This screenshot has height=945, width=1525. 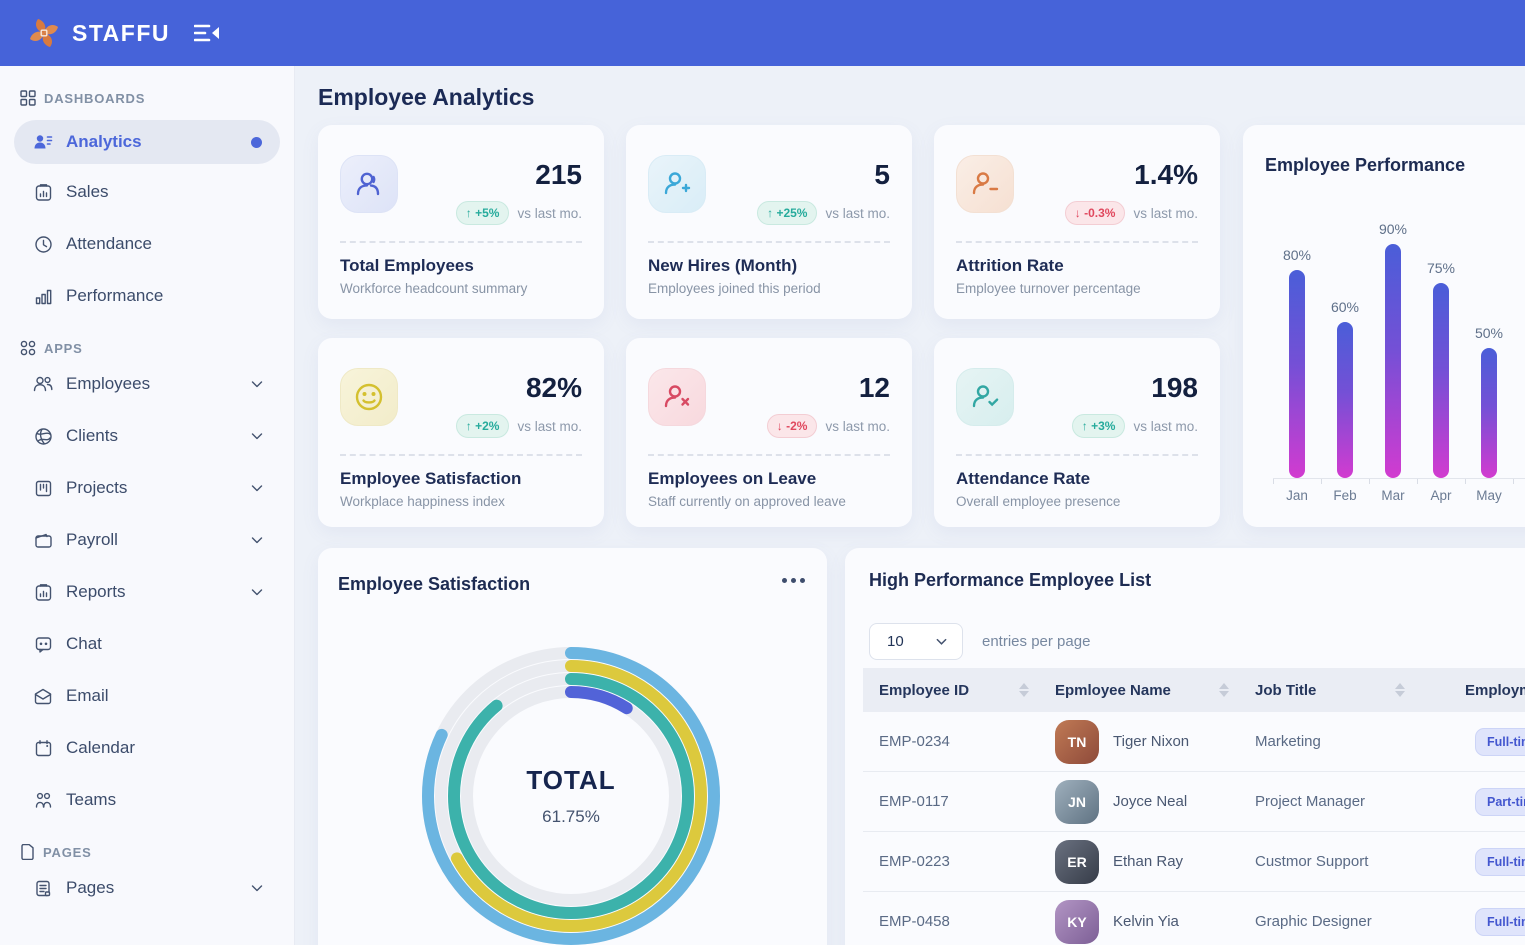 What do you see at coordinates (108, 383) in the screenshot?
I see `sidebar-item-label: Employees` at bounding box center [108, 383].